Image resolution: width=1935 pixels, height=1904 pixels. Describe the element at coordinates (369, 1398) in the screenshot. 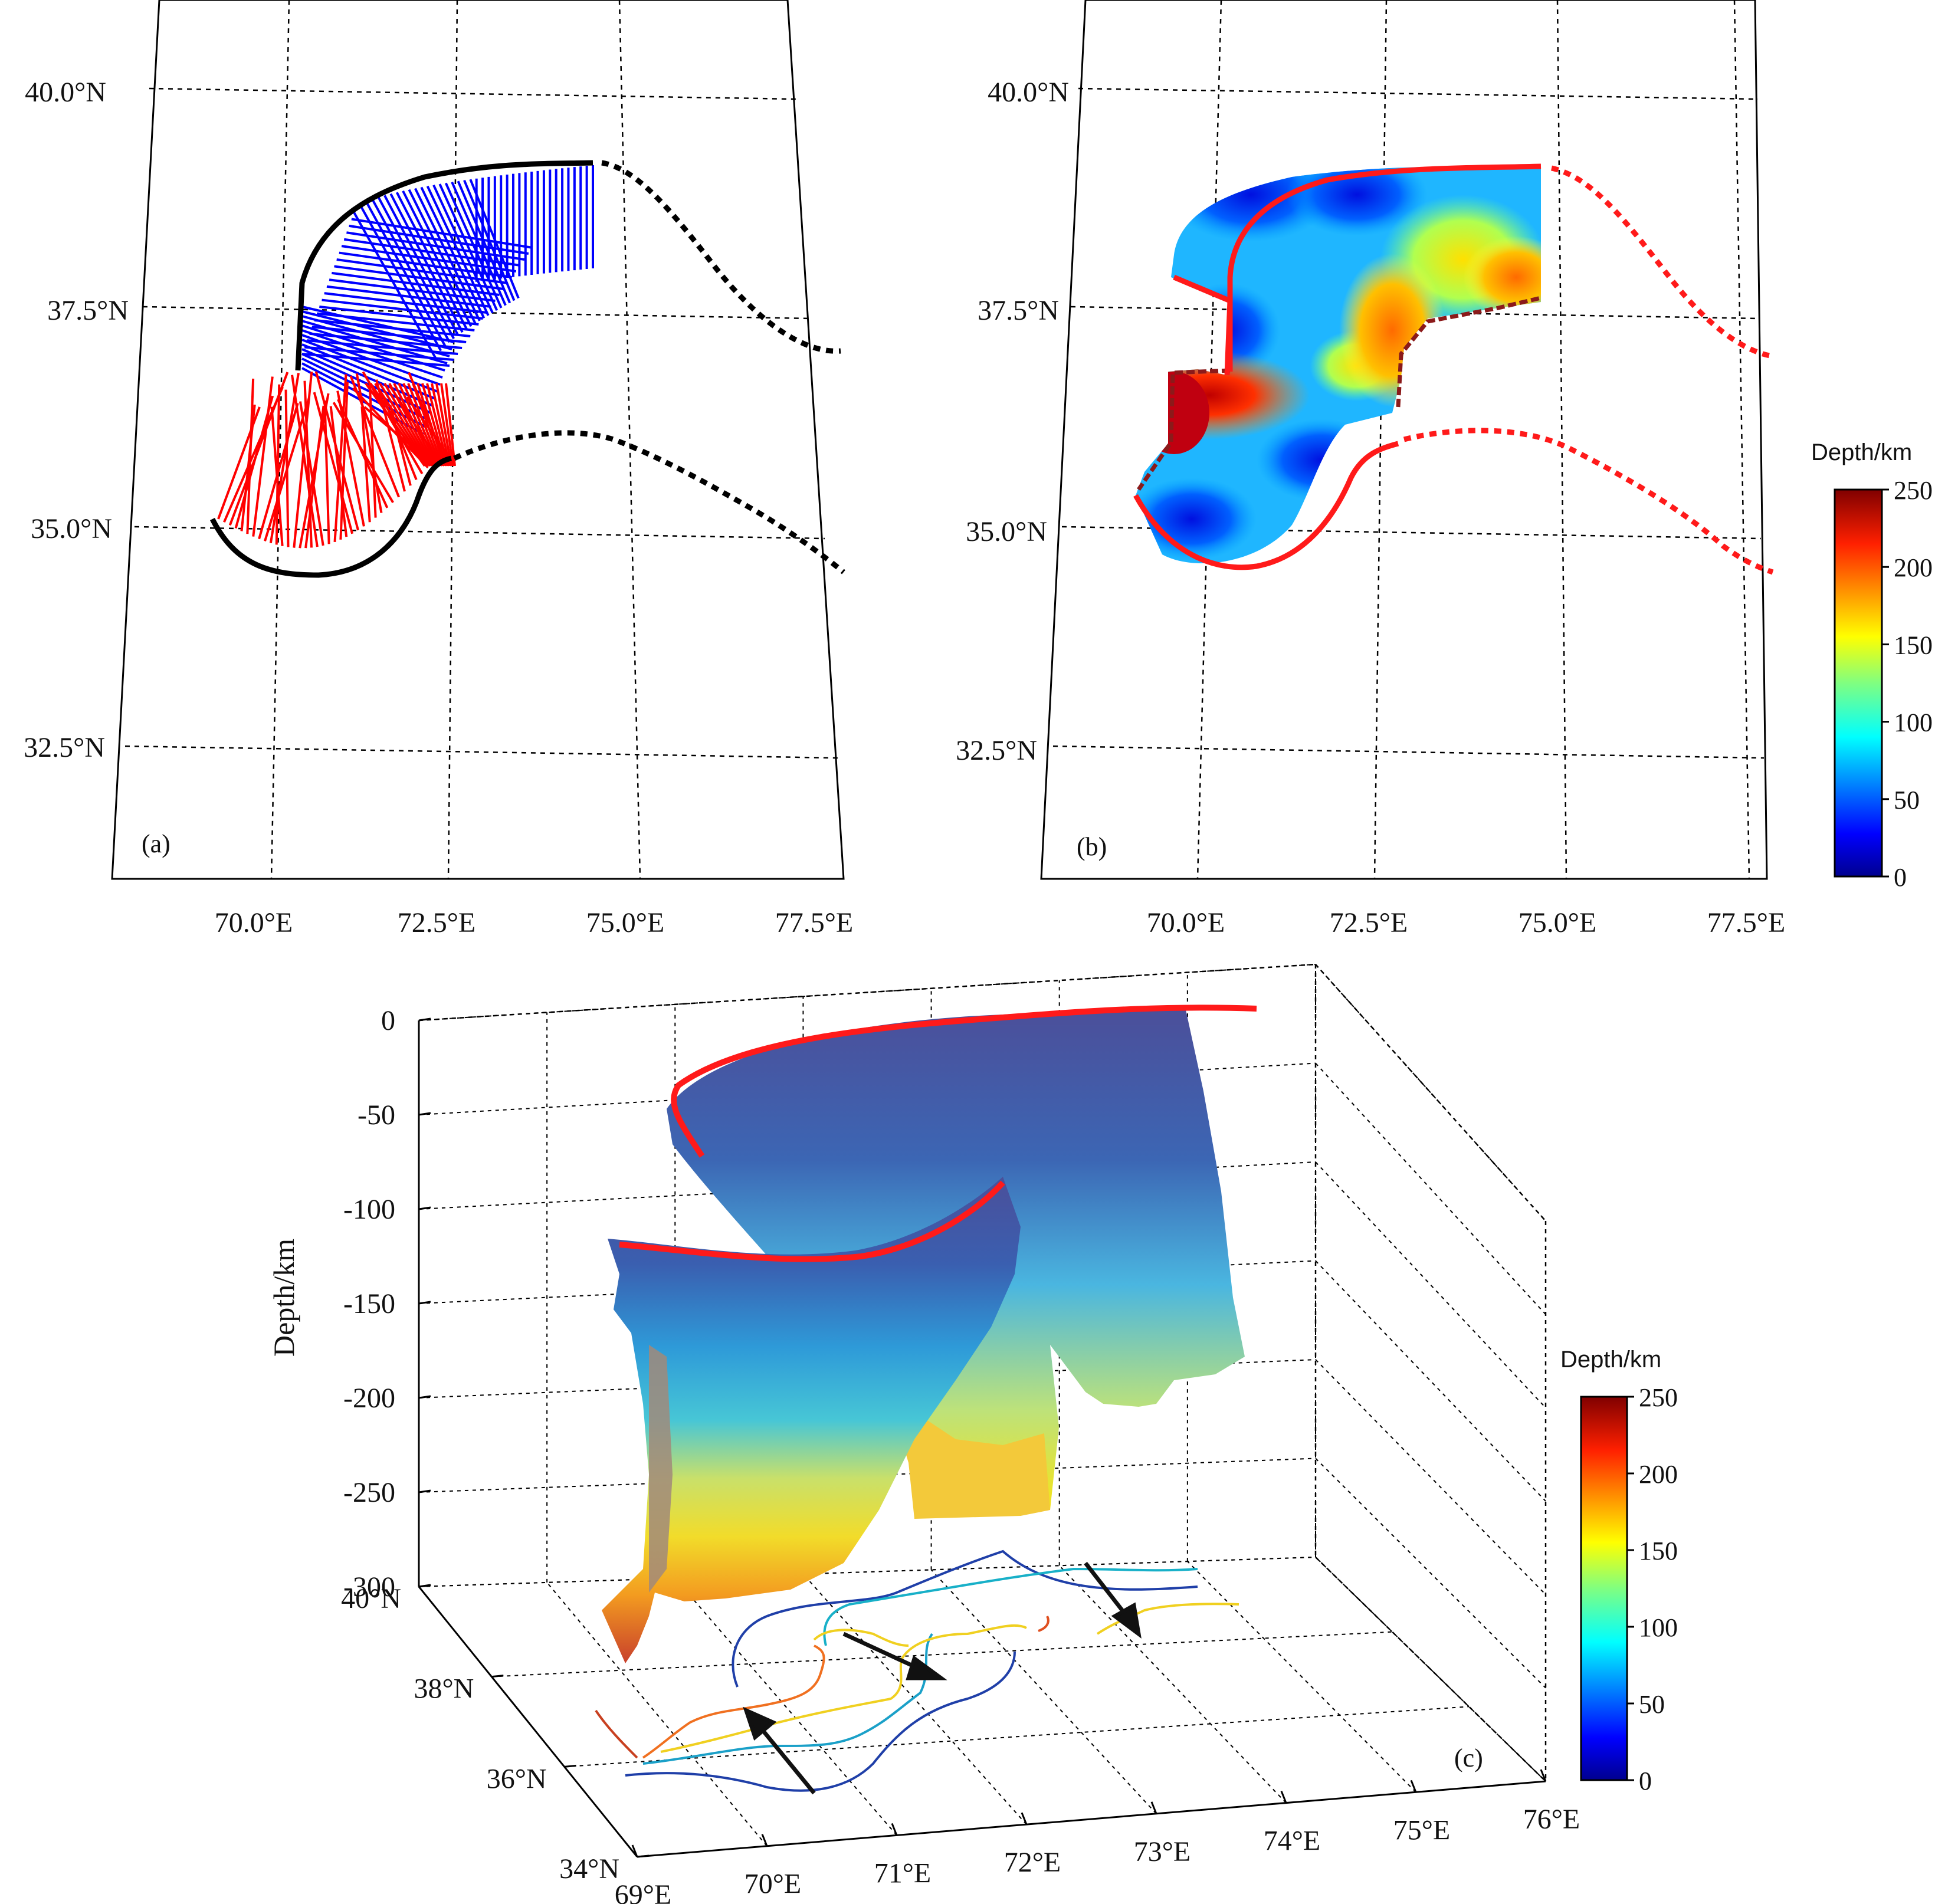

I see `z-tick-label: -200` at that location.